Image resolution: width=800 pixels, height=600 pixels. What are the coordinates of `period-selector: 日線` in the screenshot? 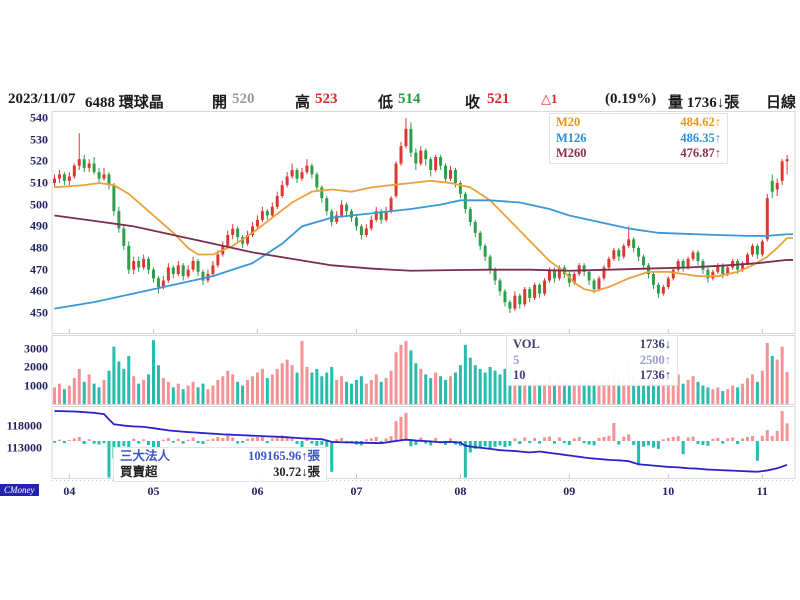 It's located at (781, 103).